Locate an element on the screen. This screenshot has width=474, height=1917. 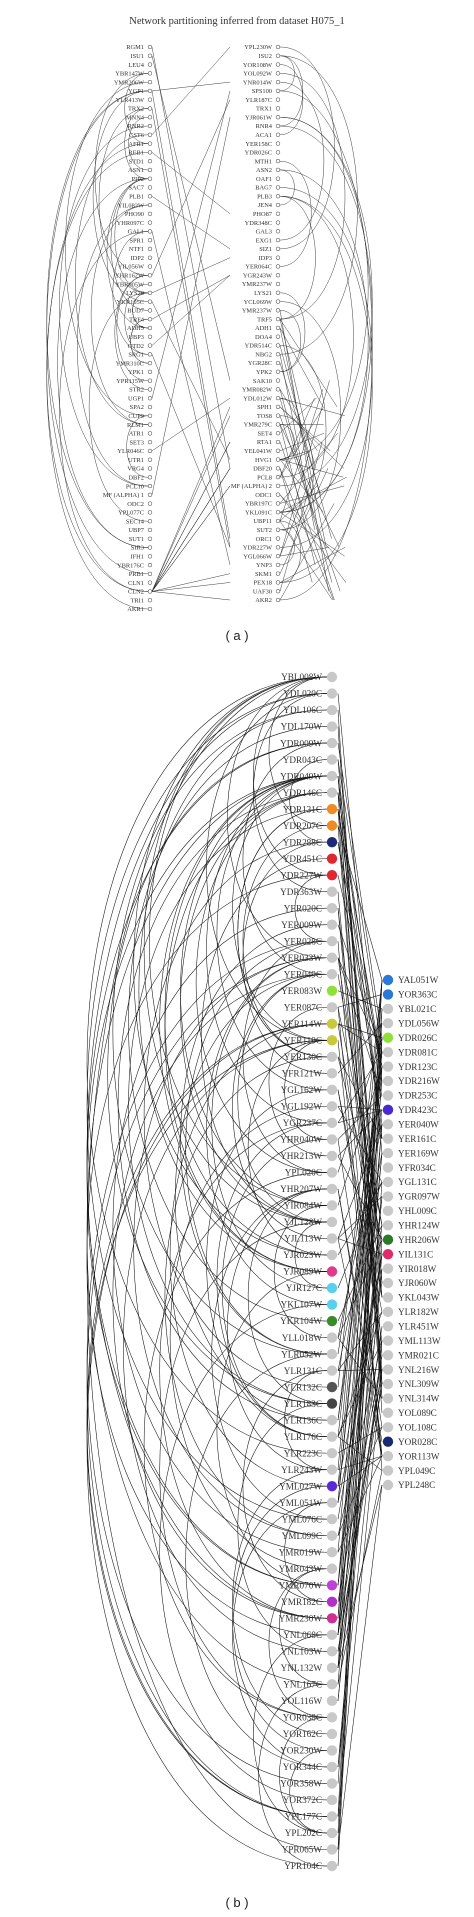
panel-a-left-label: RNR2 is located at coordinates (136, 126).